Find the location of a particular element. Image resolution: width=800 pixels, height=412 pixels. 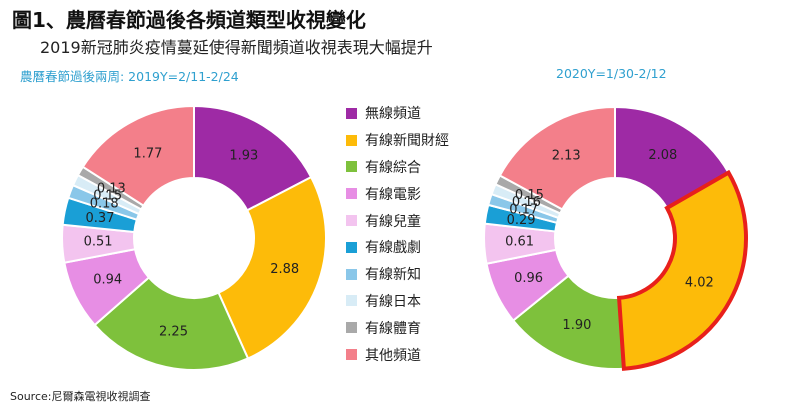

data-label: 0.96 is located at coordinates (528, 278).